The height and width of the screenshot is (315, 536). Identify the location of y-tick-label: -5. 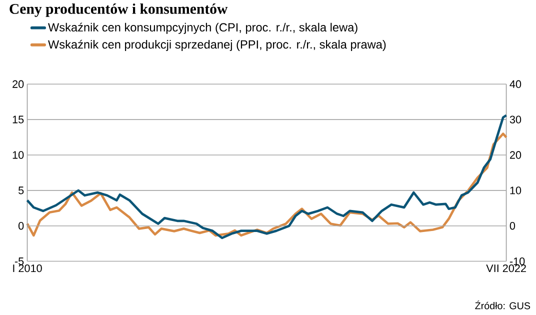
(19, 262).